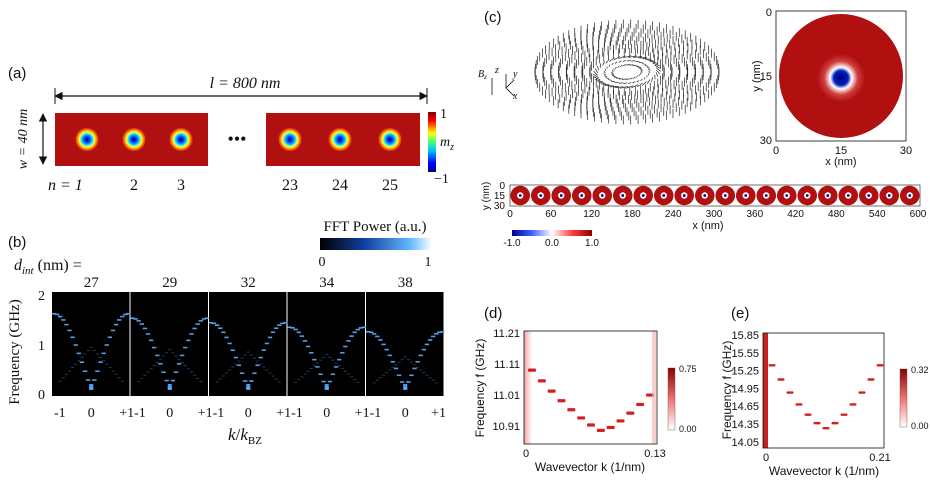  Describe the element at coordinates (766, 77) in the screenshot. I see `map-ytick: 15` at that location.